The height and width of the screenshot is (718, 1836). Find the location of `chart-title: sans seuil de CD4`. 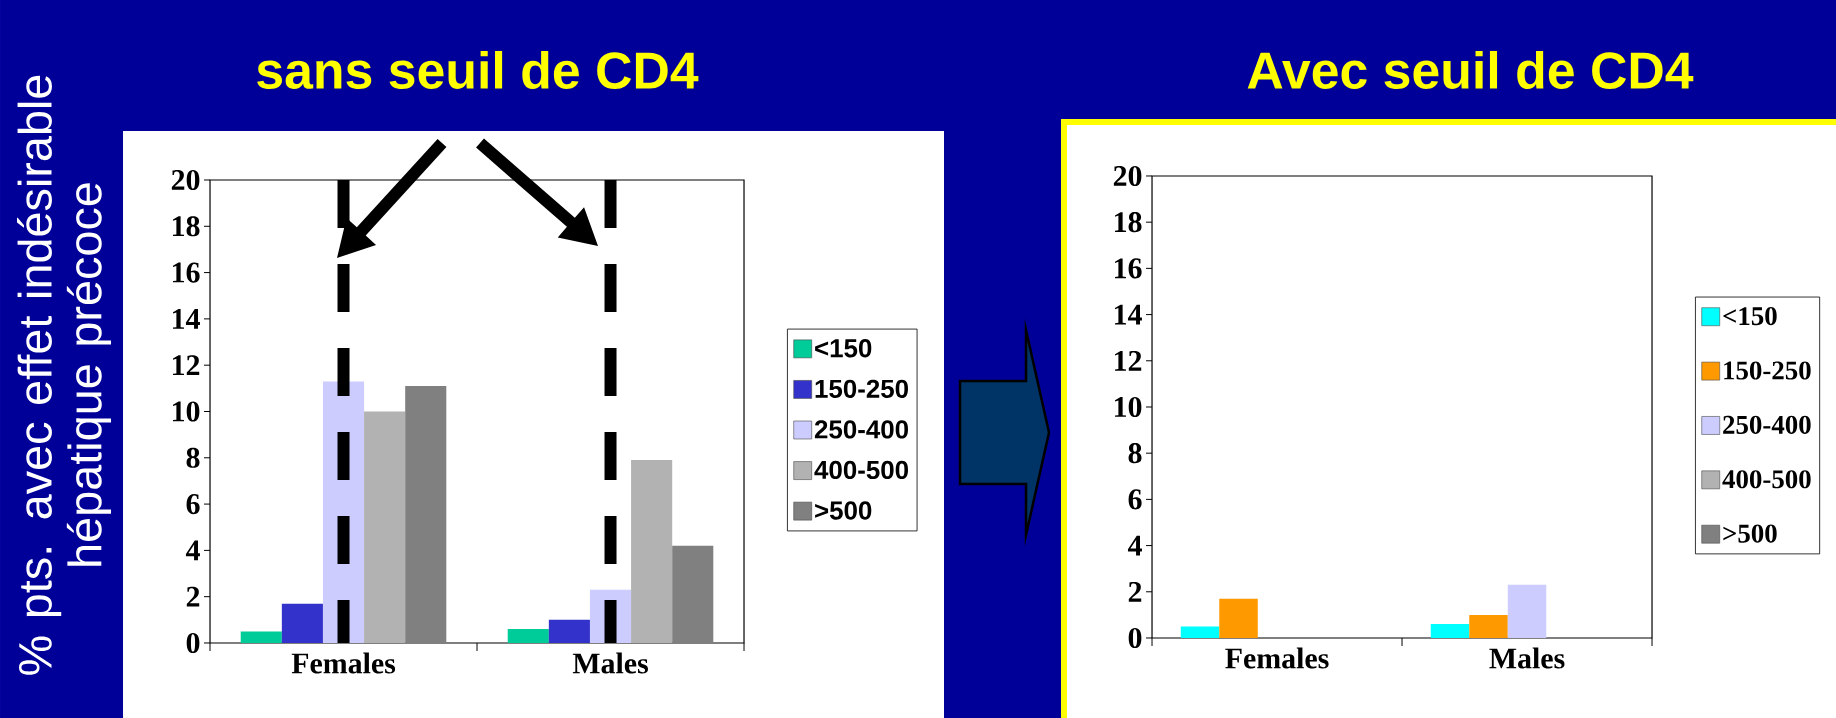

chart-title: sans seuil de CD4 is located at coordinates (478, 69).